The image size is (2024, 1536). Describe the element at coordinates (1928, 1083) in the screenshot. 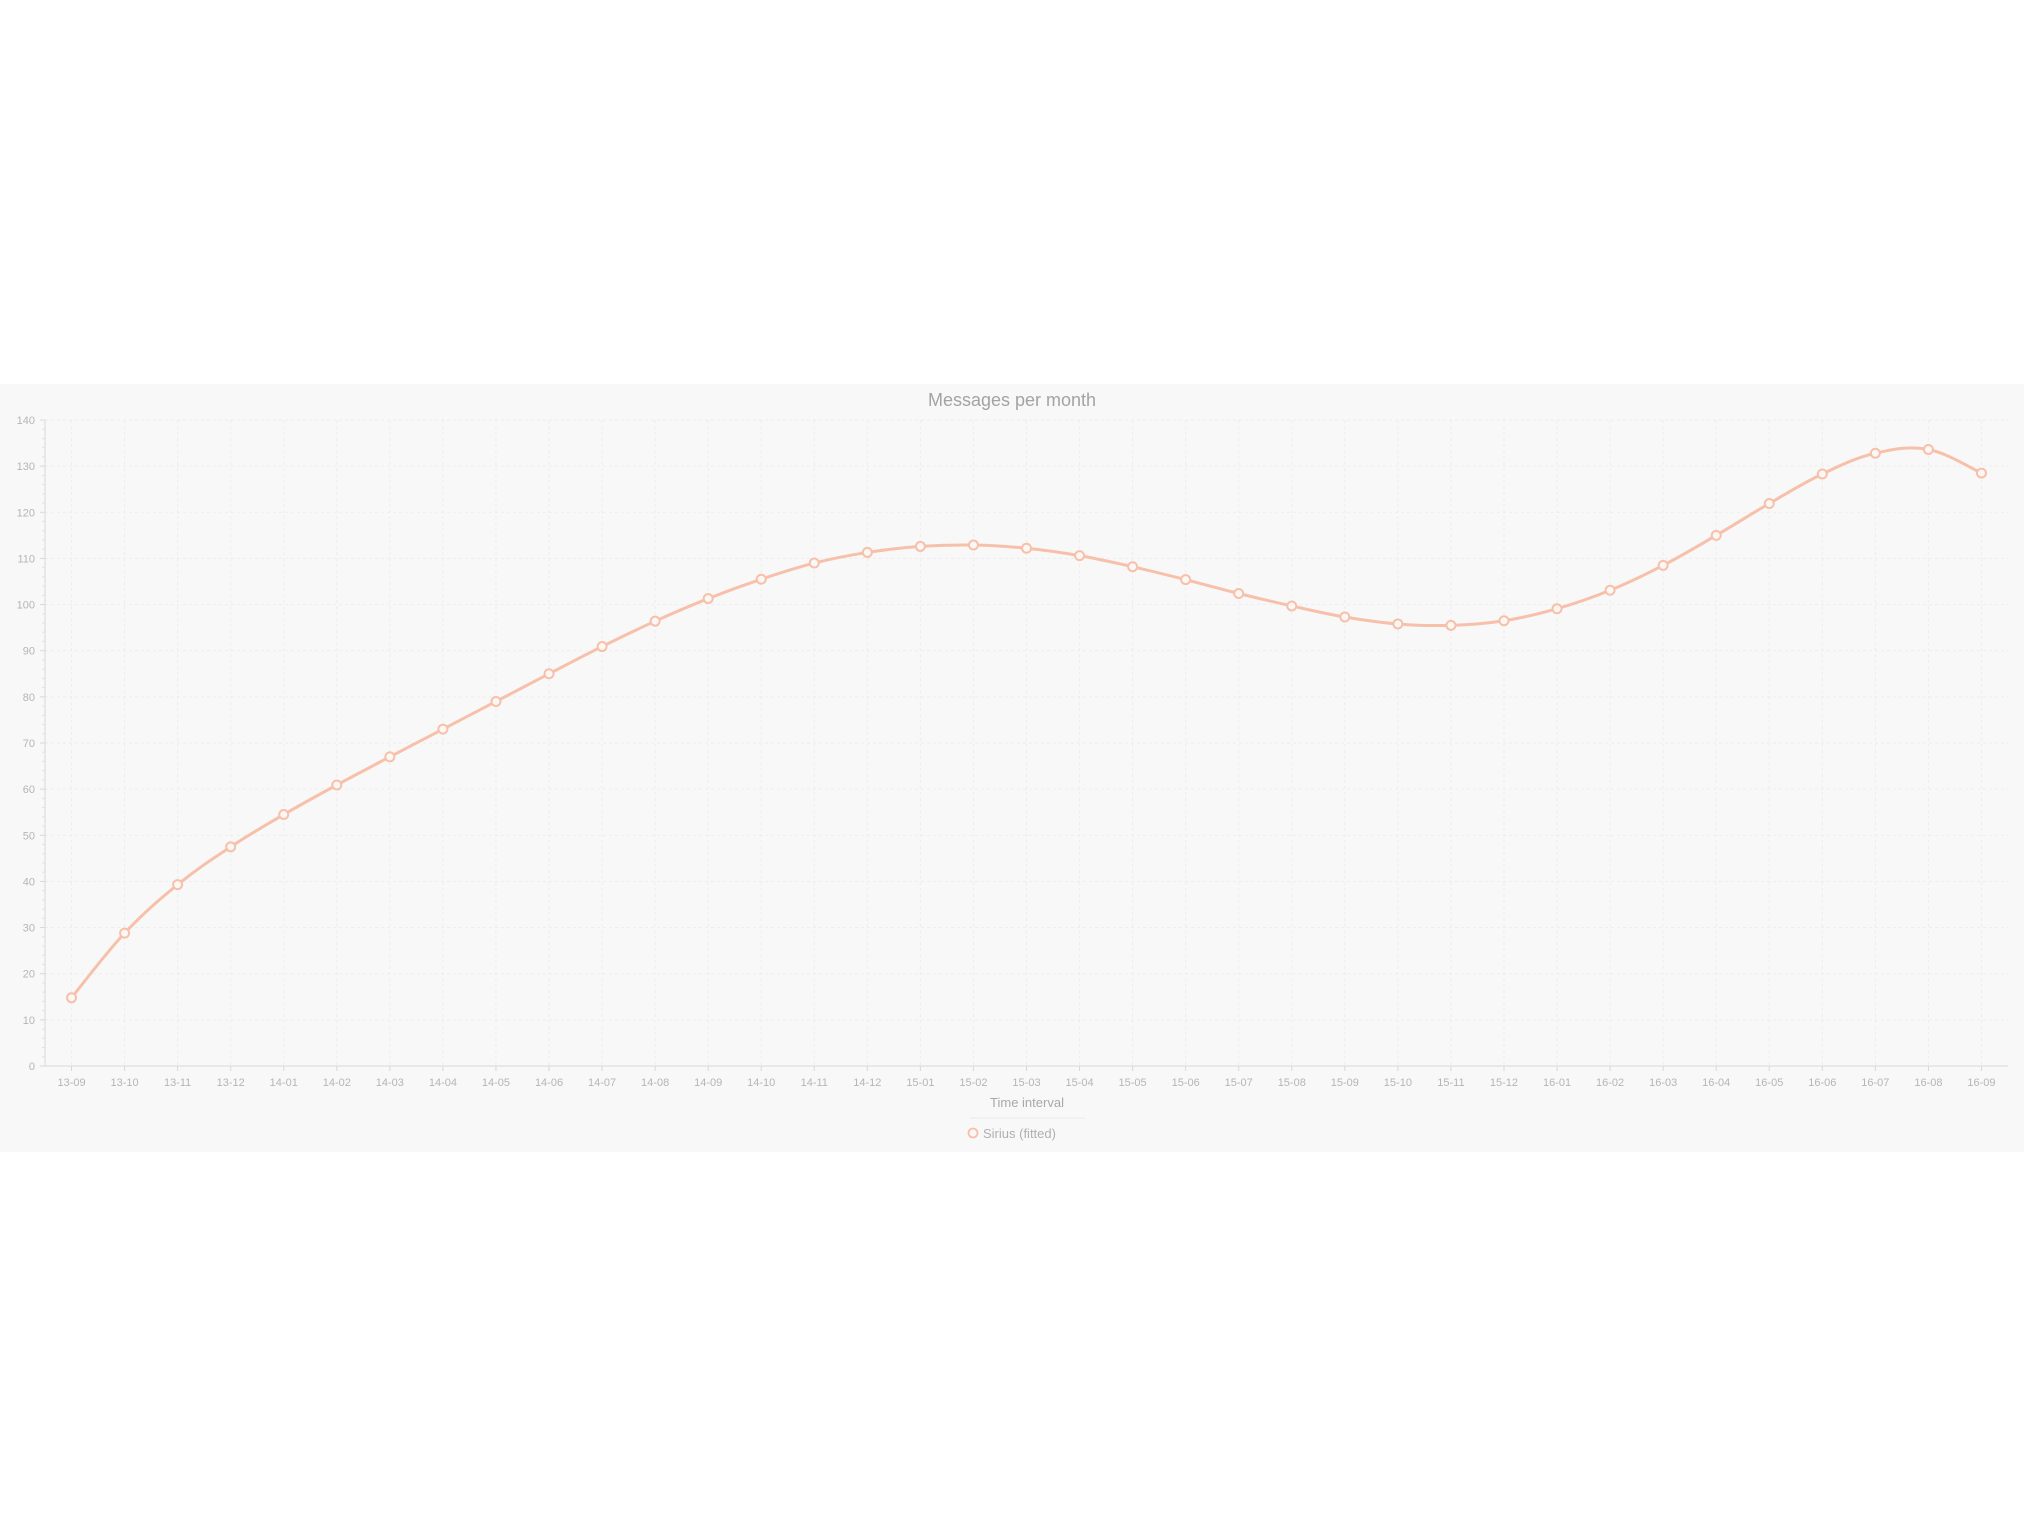

I see `x-tick-label: 16-08` at that location.